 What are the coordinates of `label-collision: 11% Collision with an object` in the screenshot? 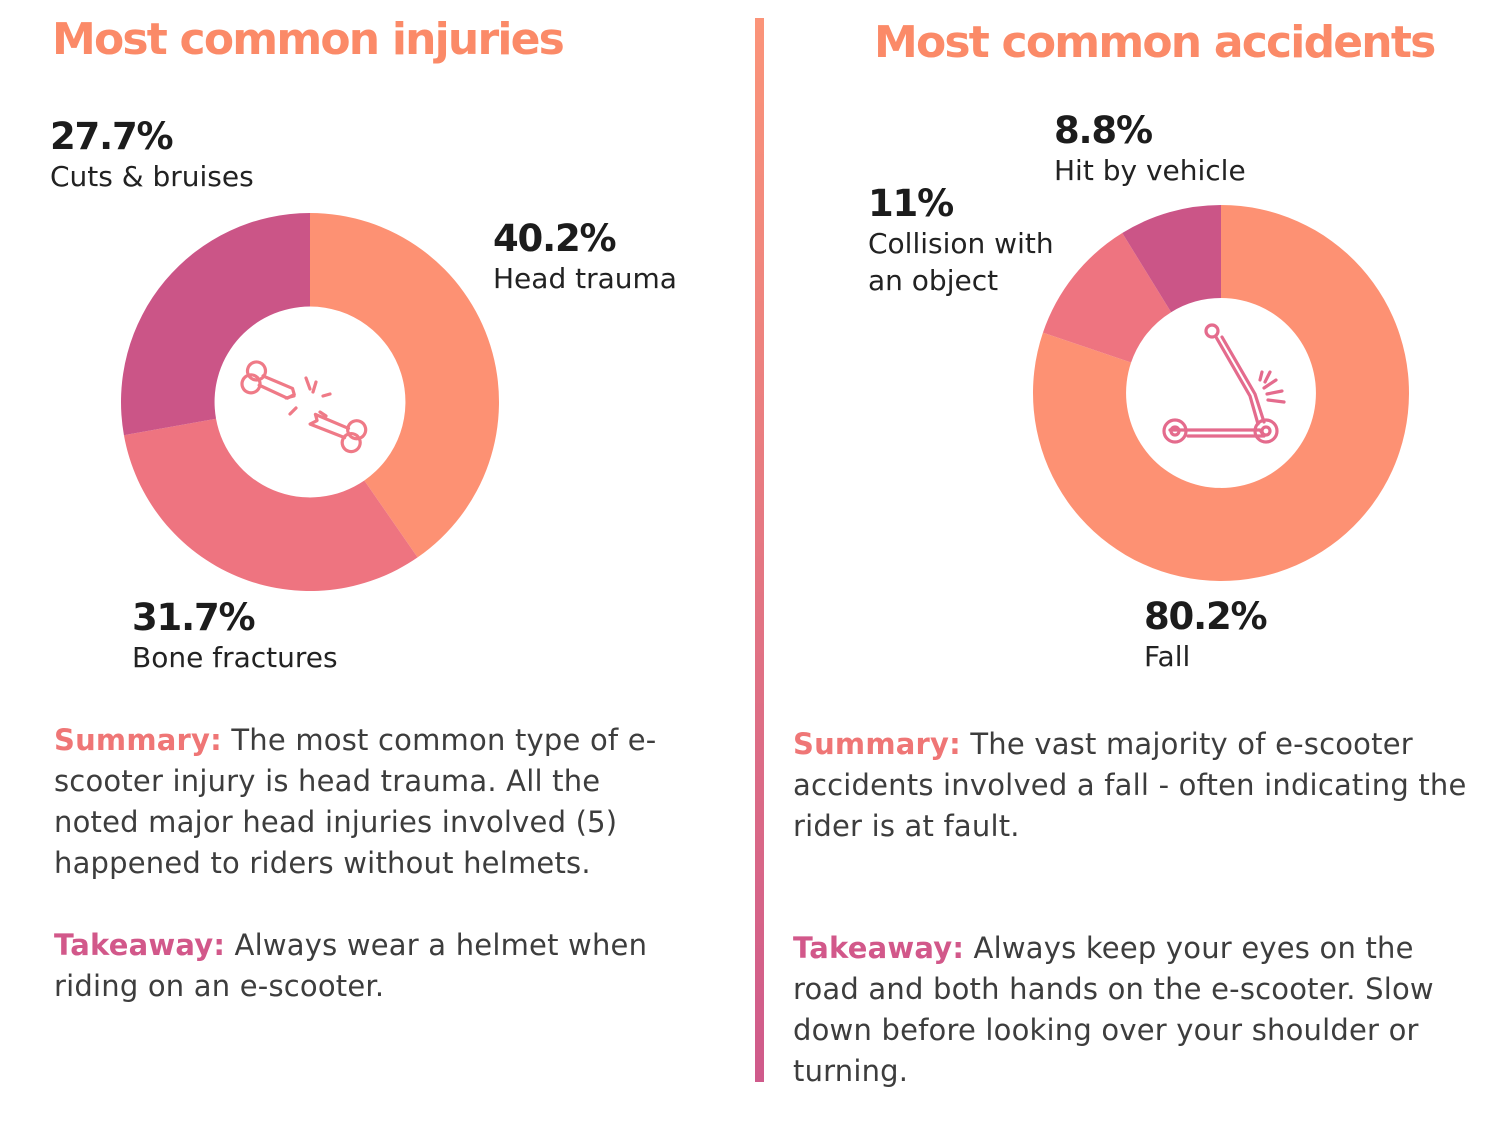 It's located at (973, 241).